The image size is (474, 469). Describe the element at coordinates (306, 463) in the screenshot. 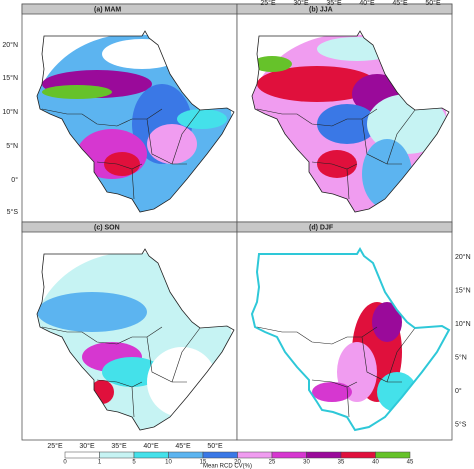

I see `colorbar-label: 30` at that location.